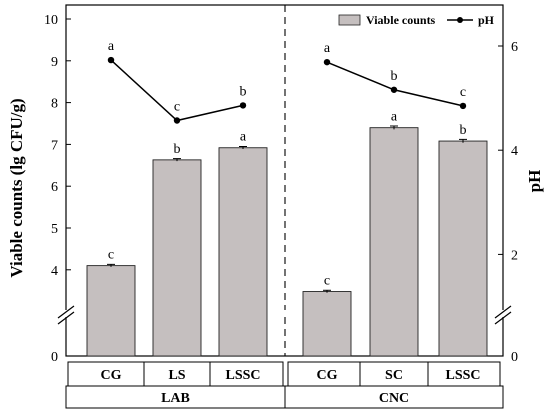 Image resolution: width=550 pixels, height=414 pixels. I want to click on y-tick-label: 8, so click(54, 104).